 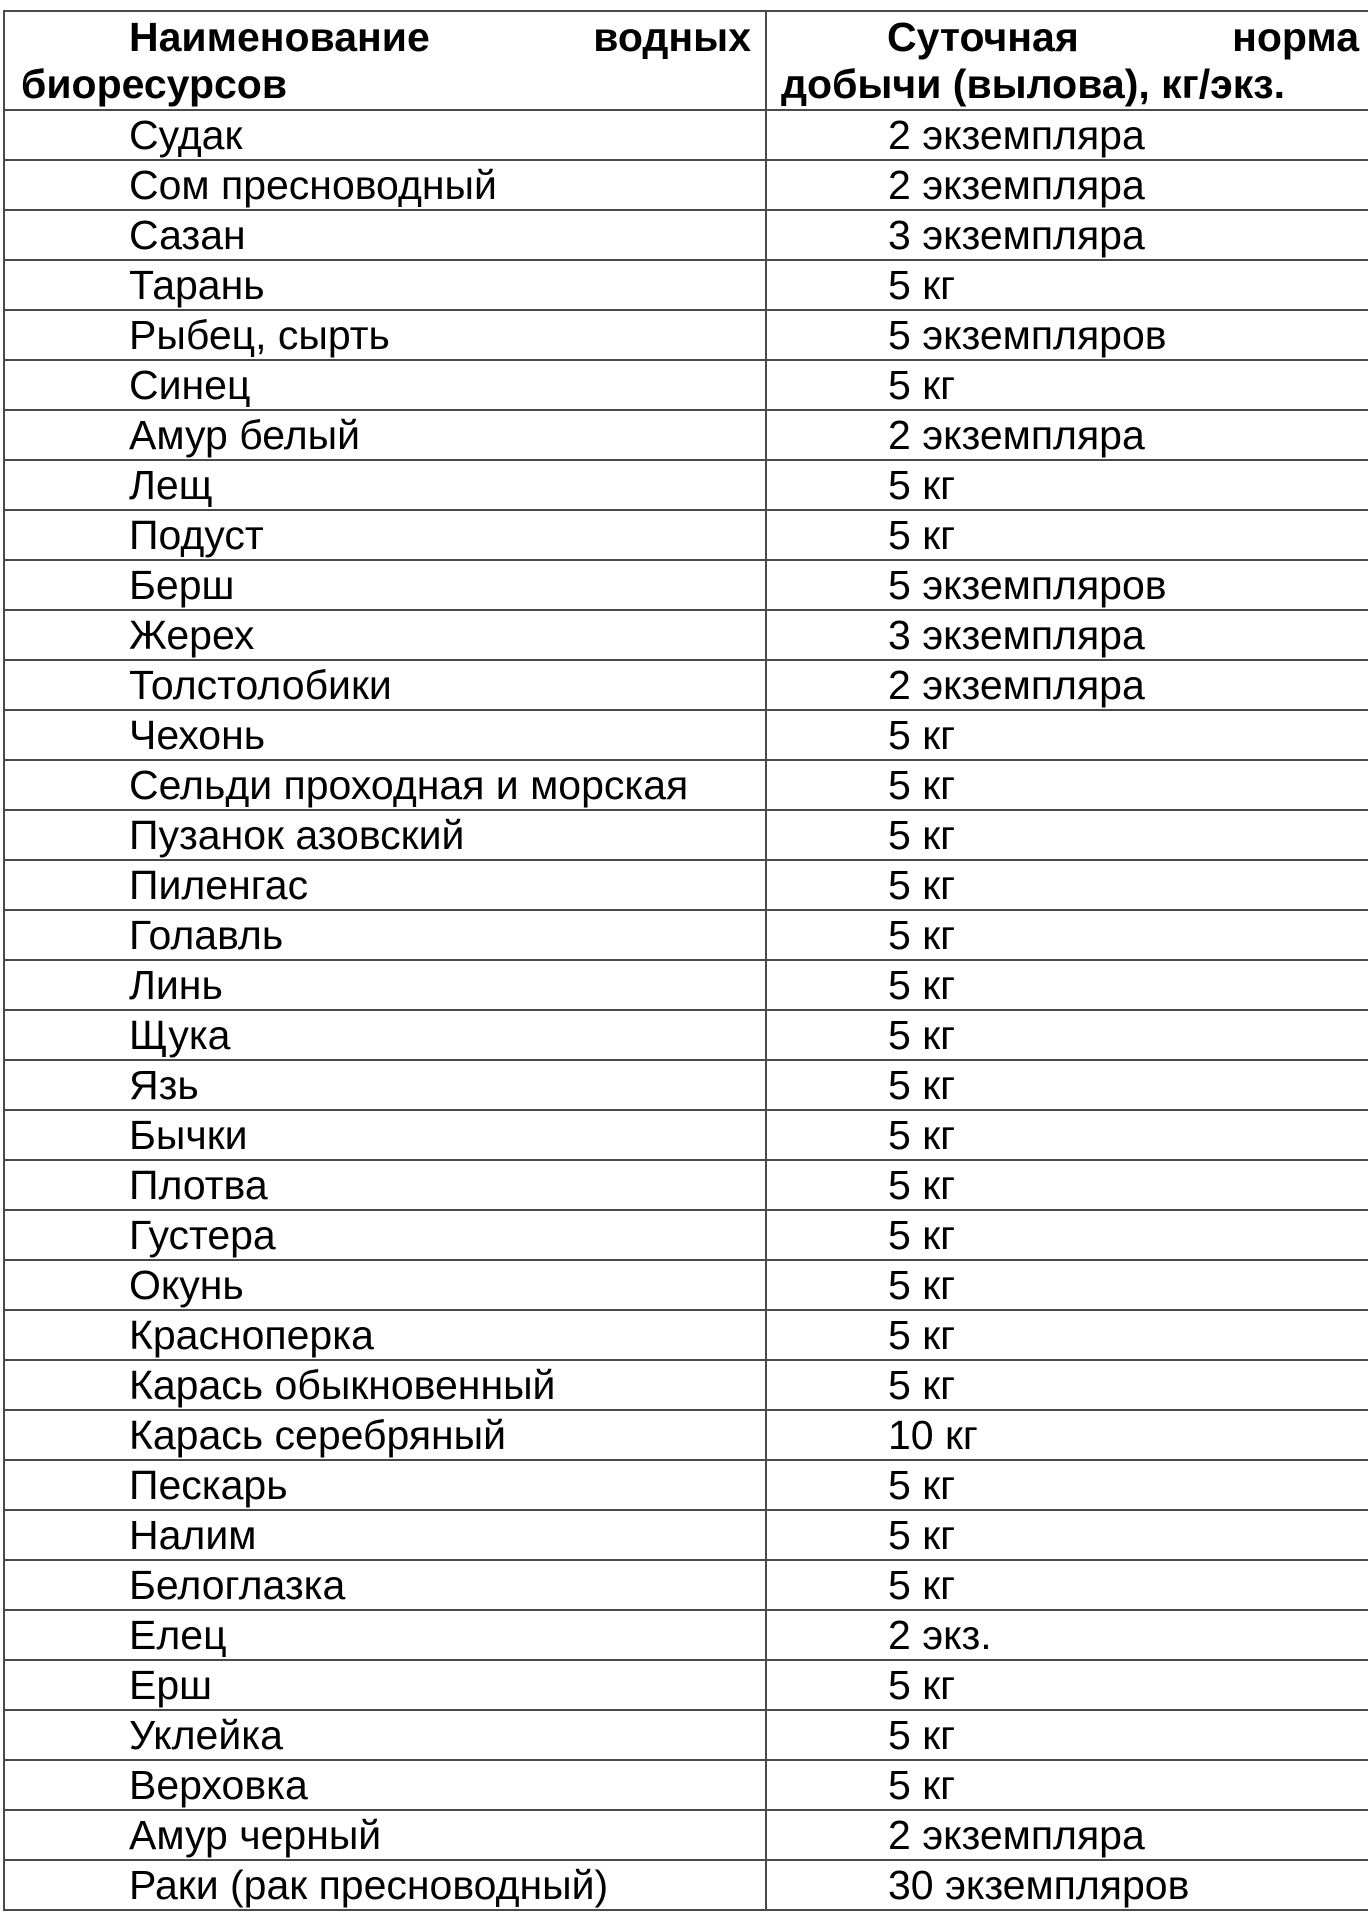 I want to click on species-cell: Налим, so click(x=385, y=1535).